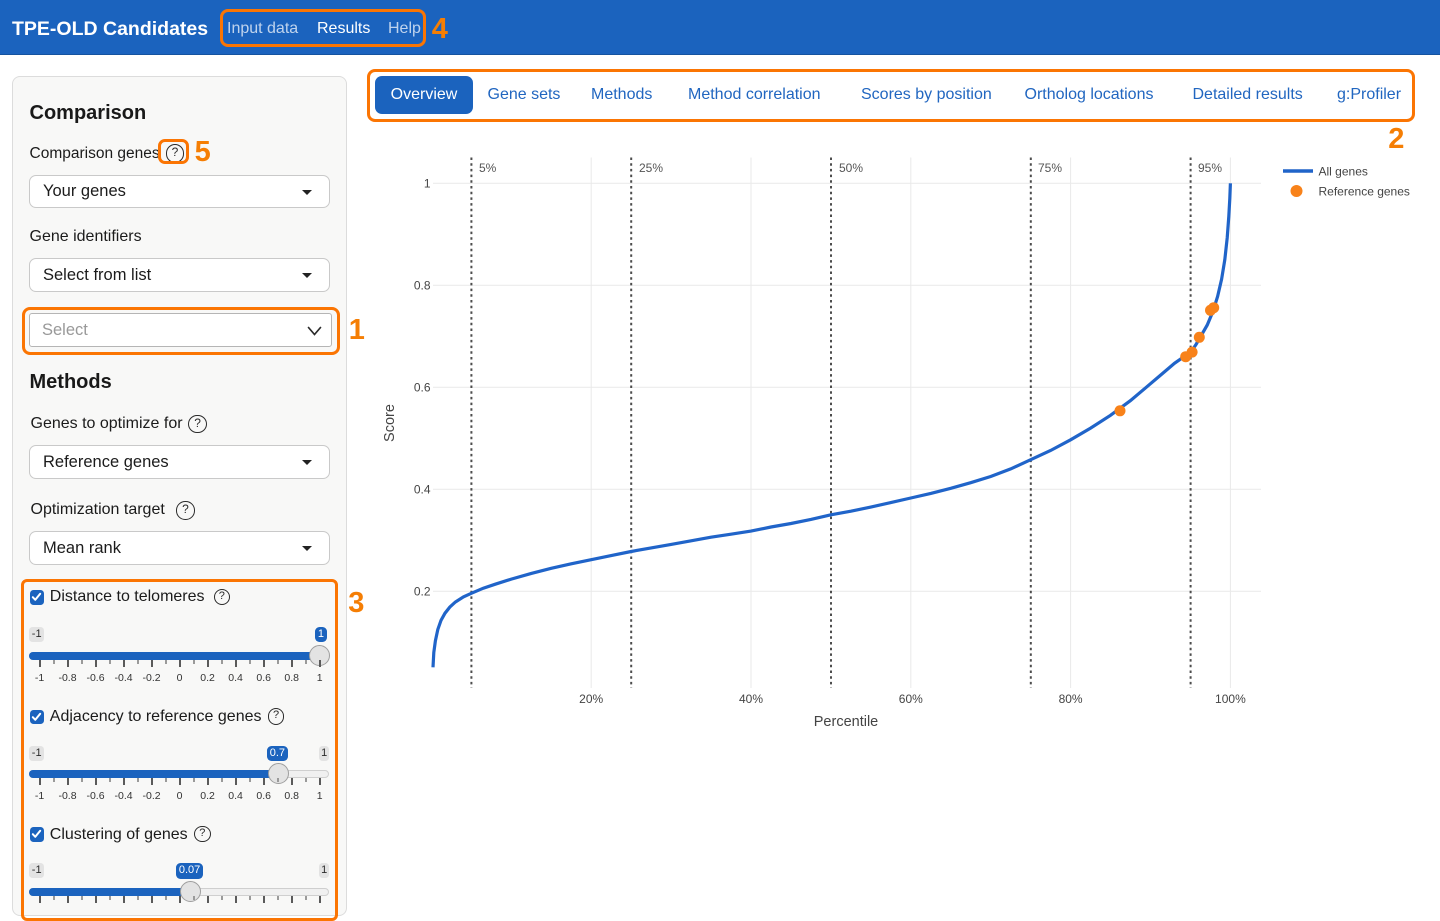 The width and height of the screenshot is (1440, 921). What do you see at coordinates (390, 423) in the screenshot?
I see `svg-text: Score` at bounding box center [390, 423].